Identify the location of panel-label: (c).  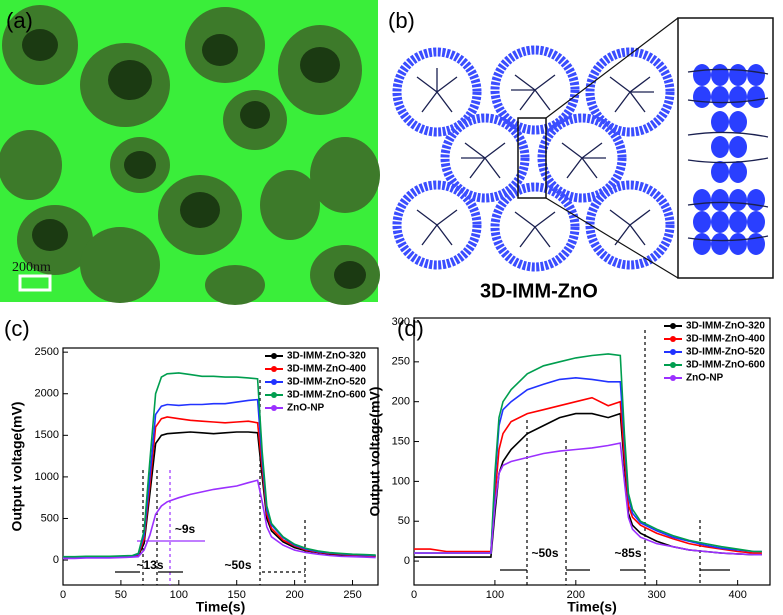
(17, 328).